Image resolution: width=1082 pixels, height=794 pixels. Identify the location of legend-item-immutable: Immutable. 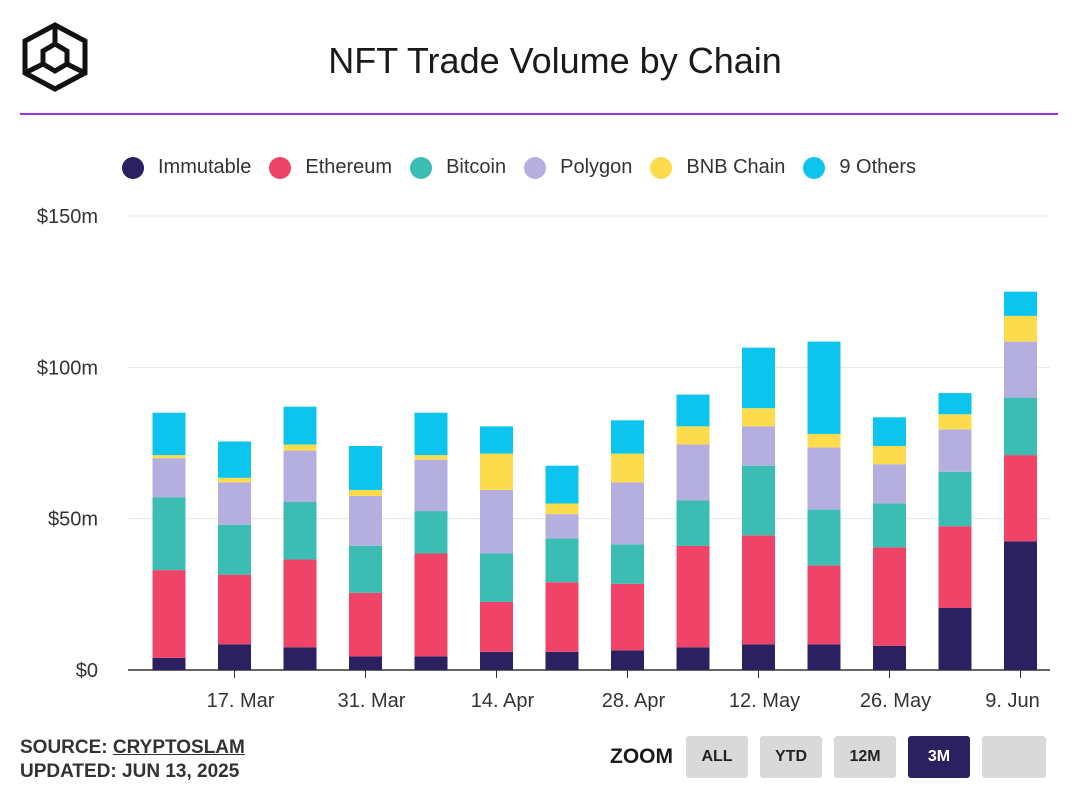
(186, 167).